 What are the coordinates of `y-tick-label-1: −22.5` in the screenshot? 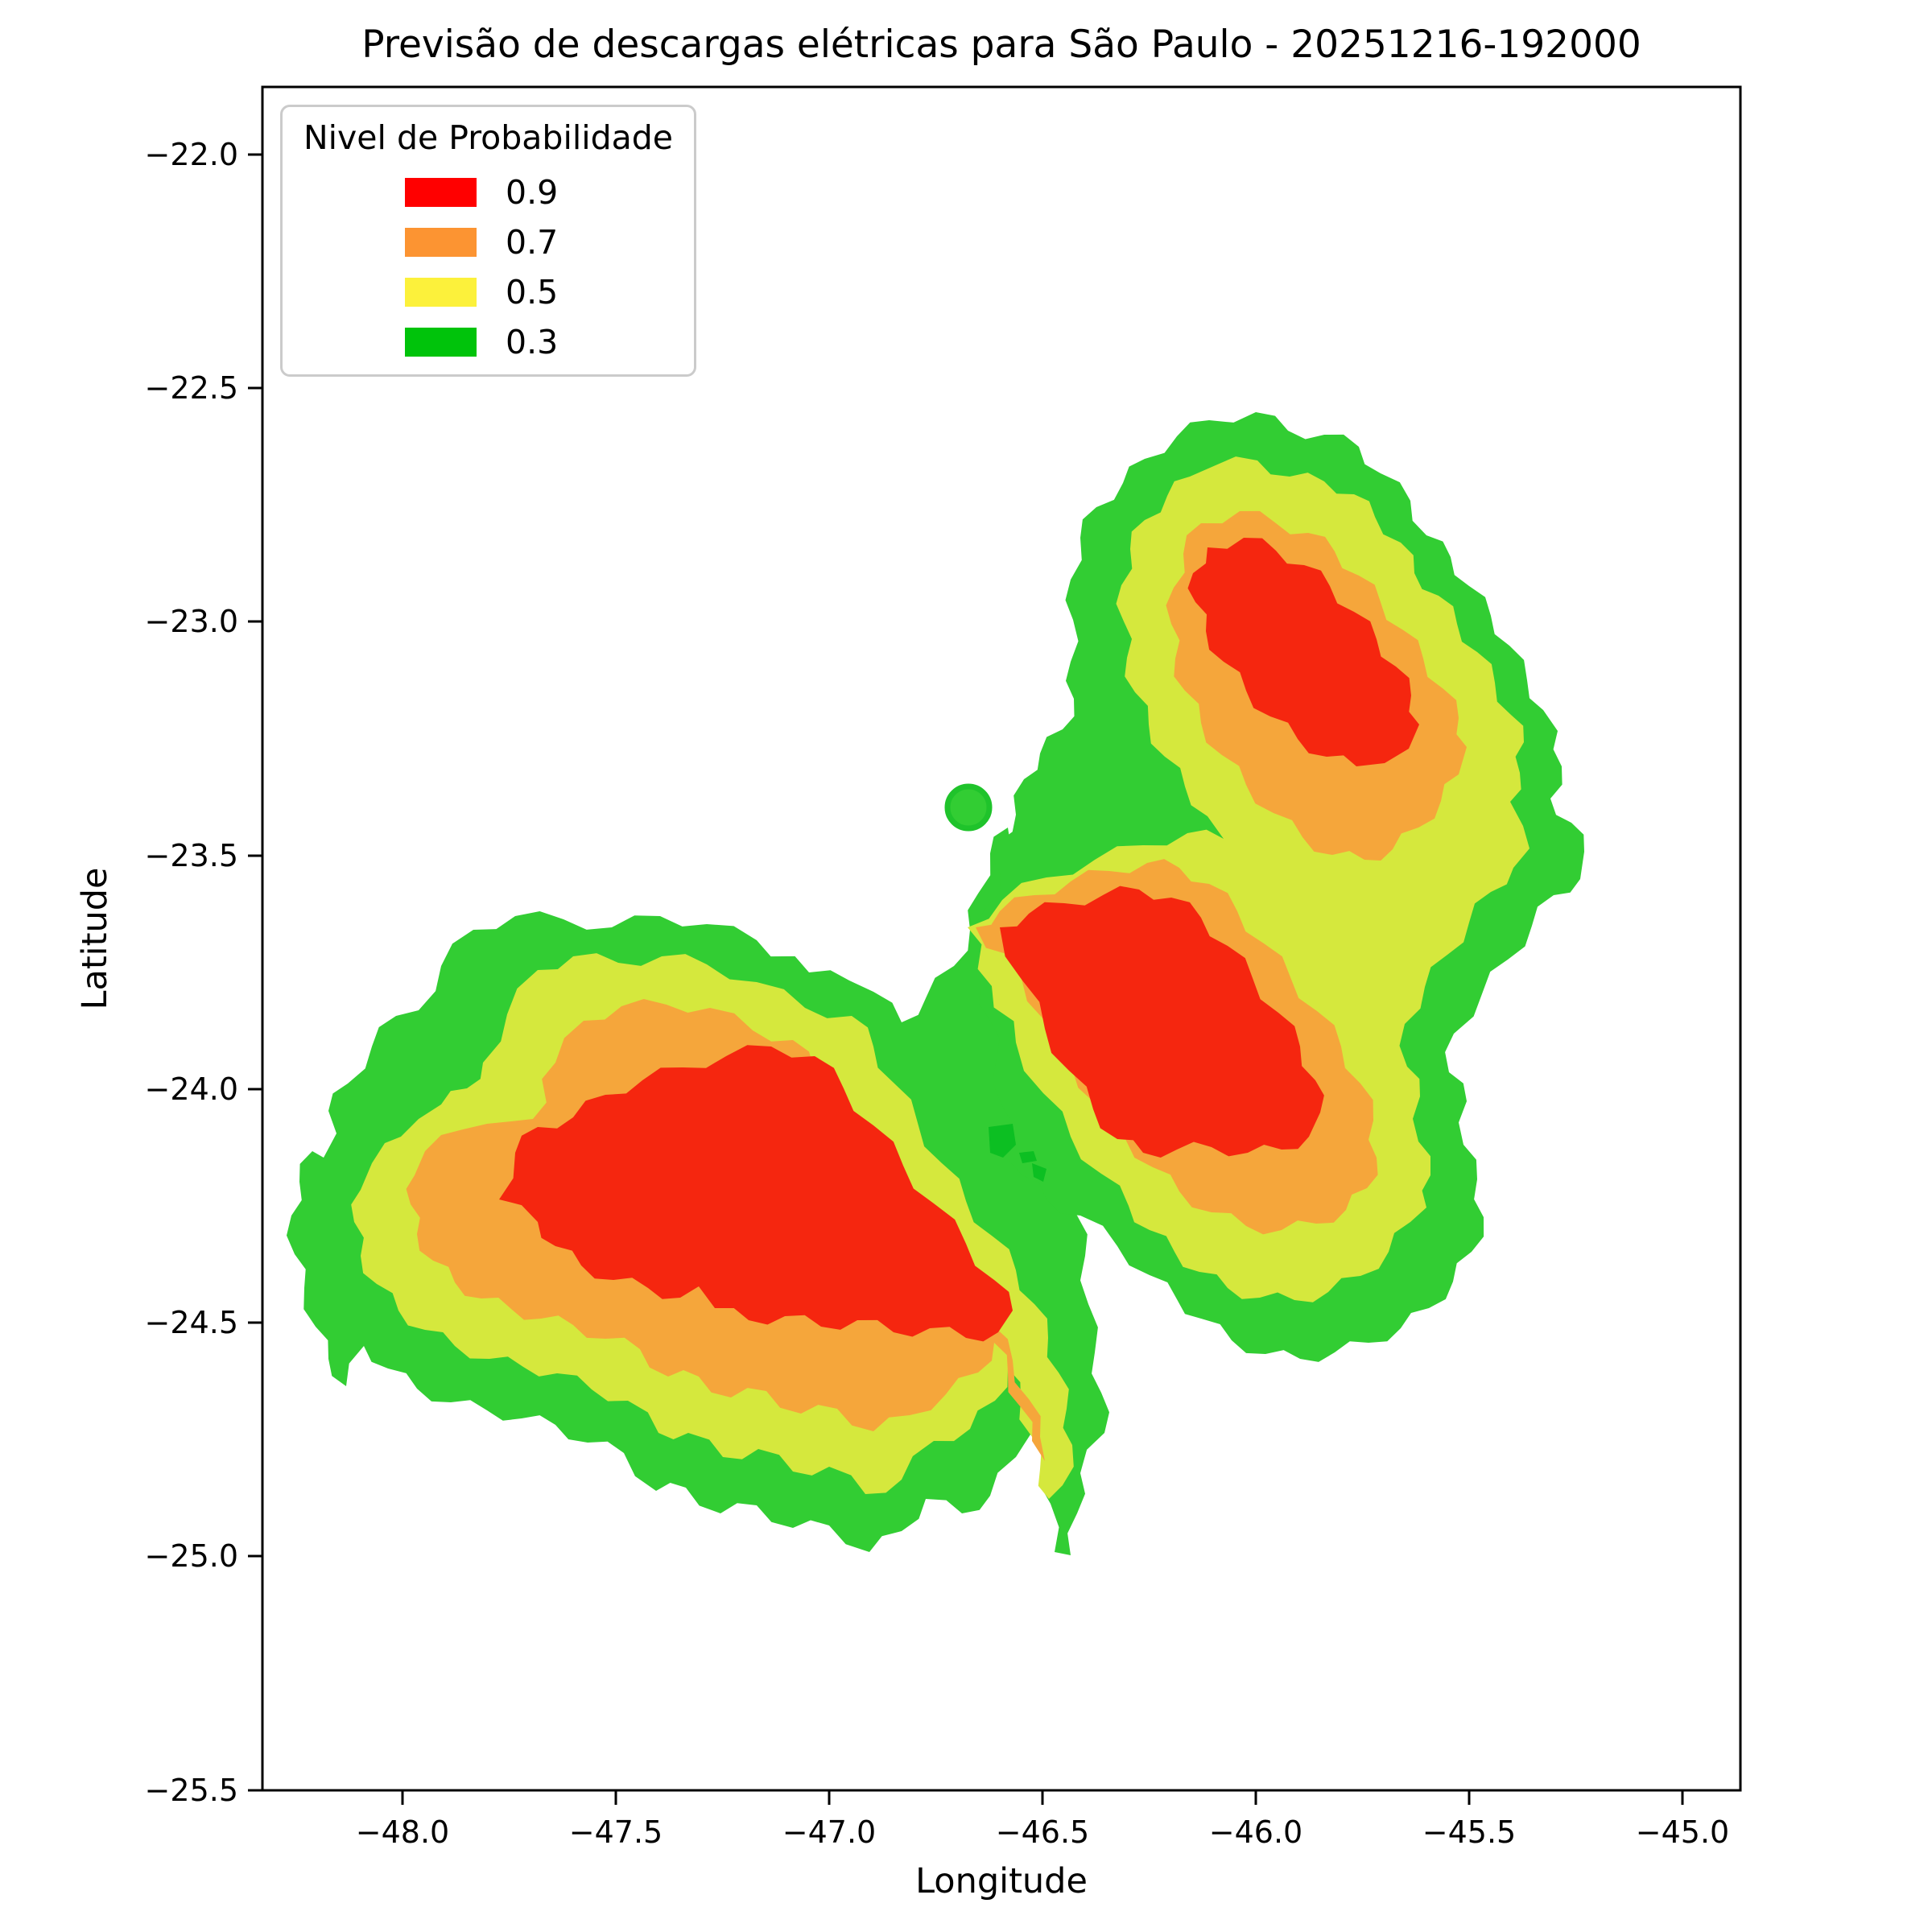 It's located at (191, 388).